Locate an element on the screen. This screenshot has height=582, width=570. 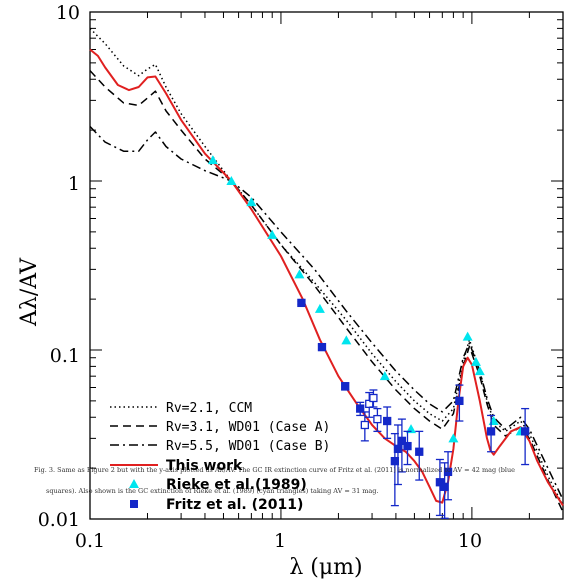
y-tick-label: 10 is located at coordinates (68, 13).